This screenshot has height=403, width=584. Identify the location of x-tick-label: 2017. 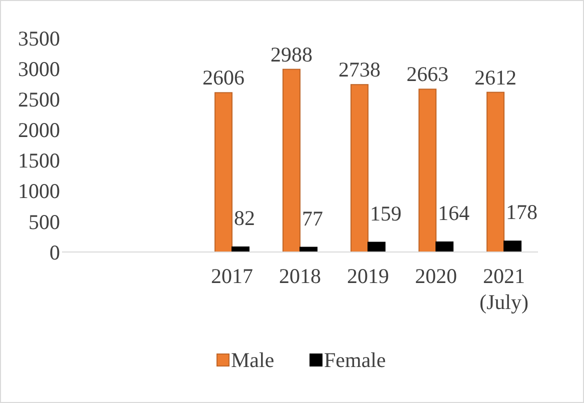
(232, 276).